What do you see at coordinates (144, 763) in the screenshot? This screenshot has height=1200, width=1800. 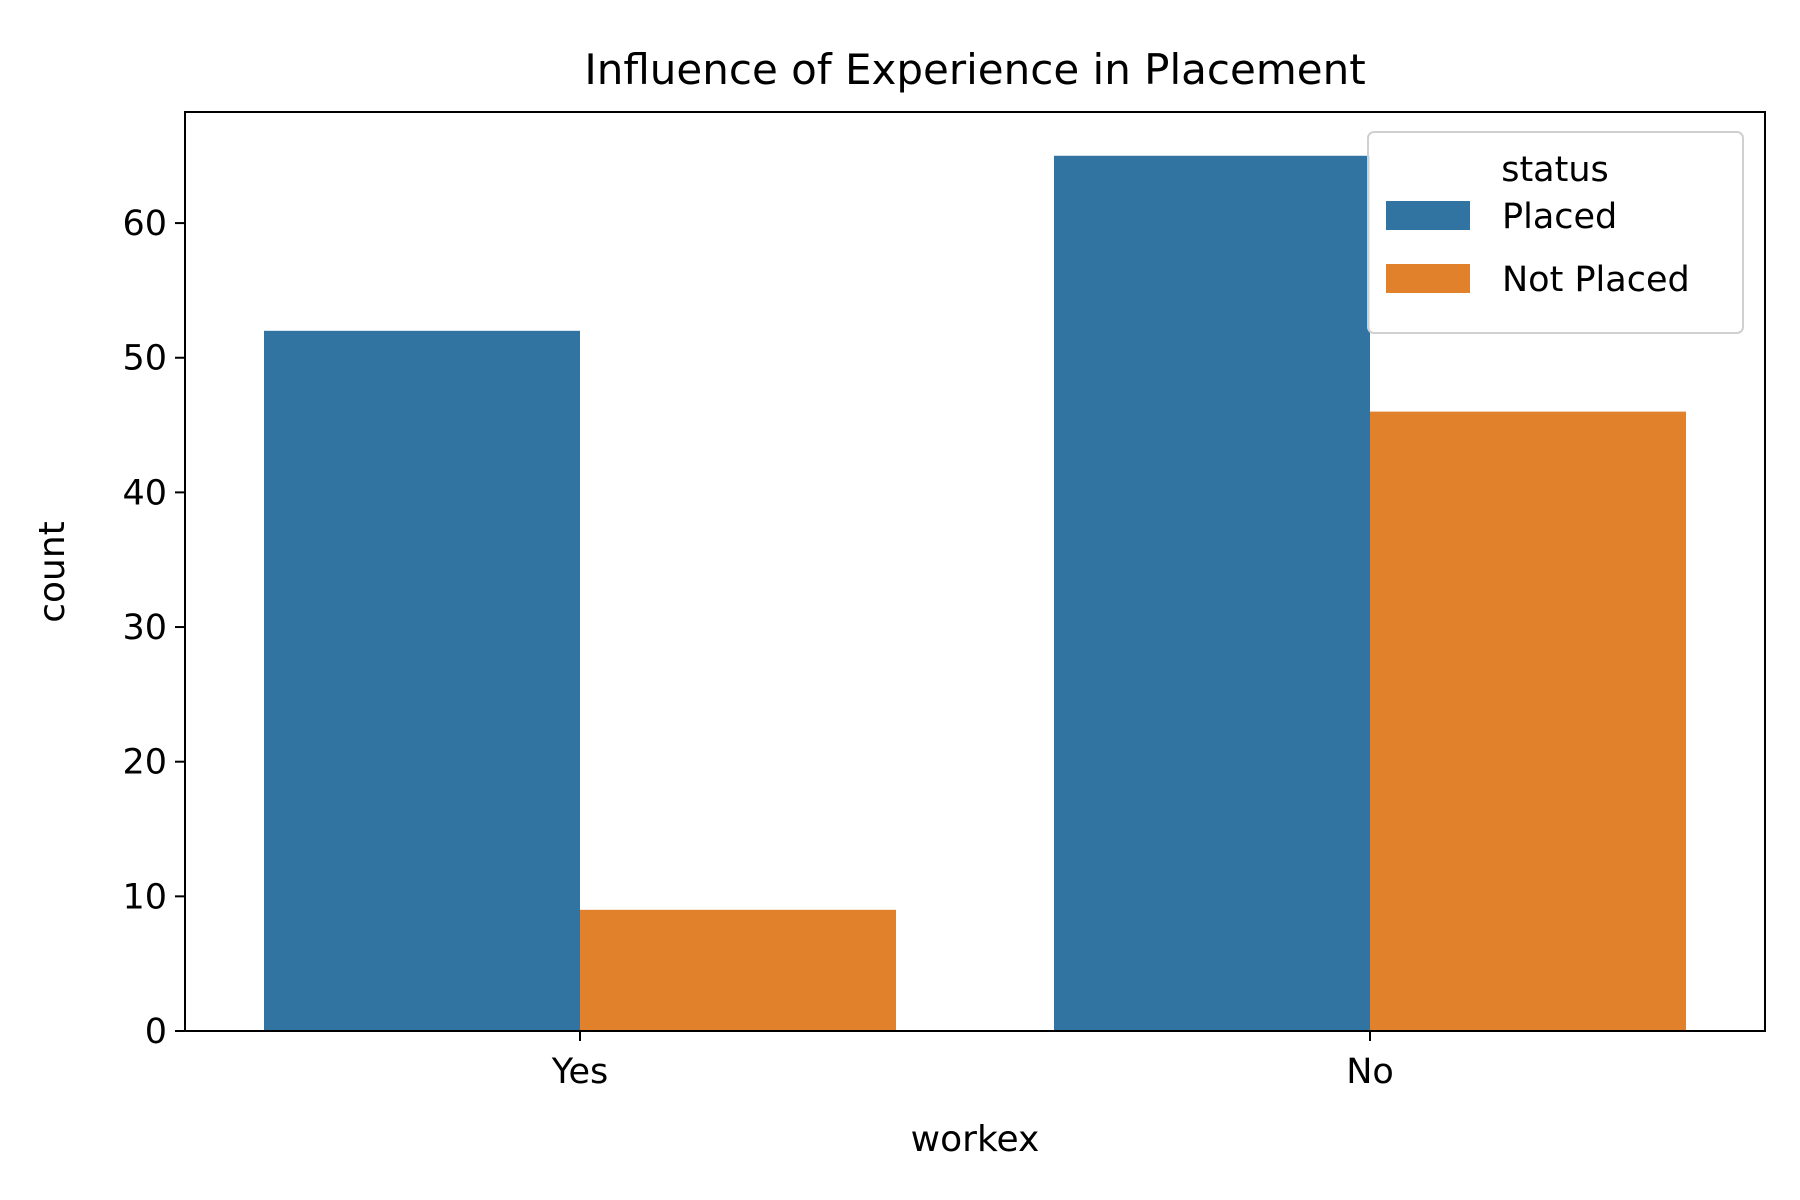 I see `y-tick-label-20: 20` at bounding box center [144, 763].